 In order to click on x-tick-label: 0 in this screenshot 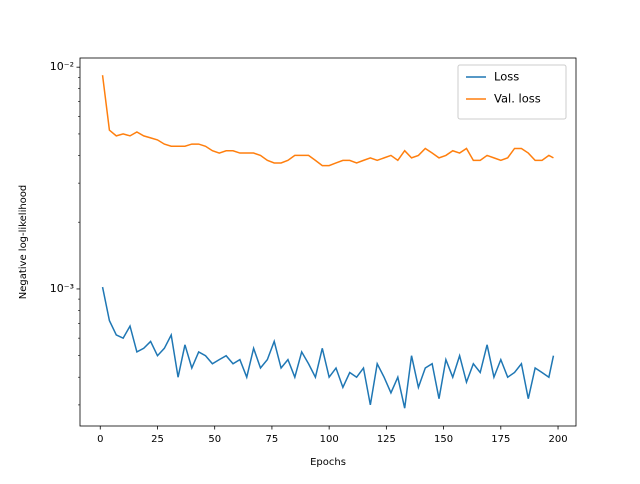, I will do `click(100, 439)`.